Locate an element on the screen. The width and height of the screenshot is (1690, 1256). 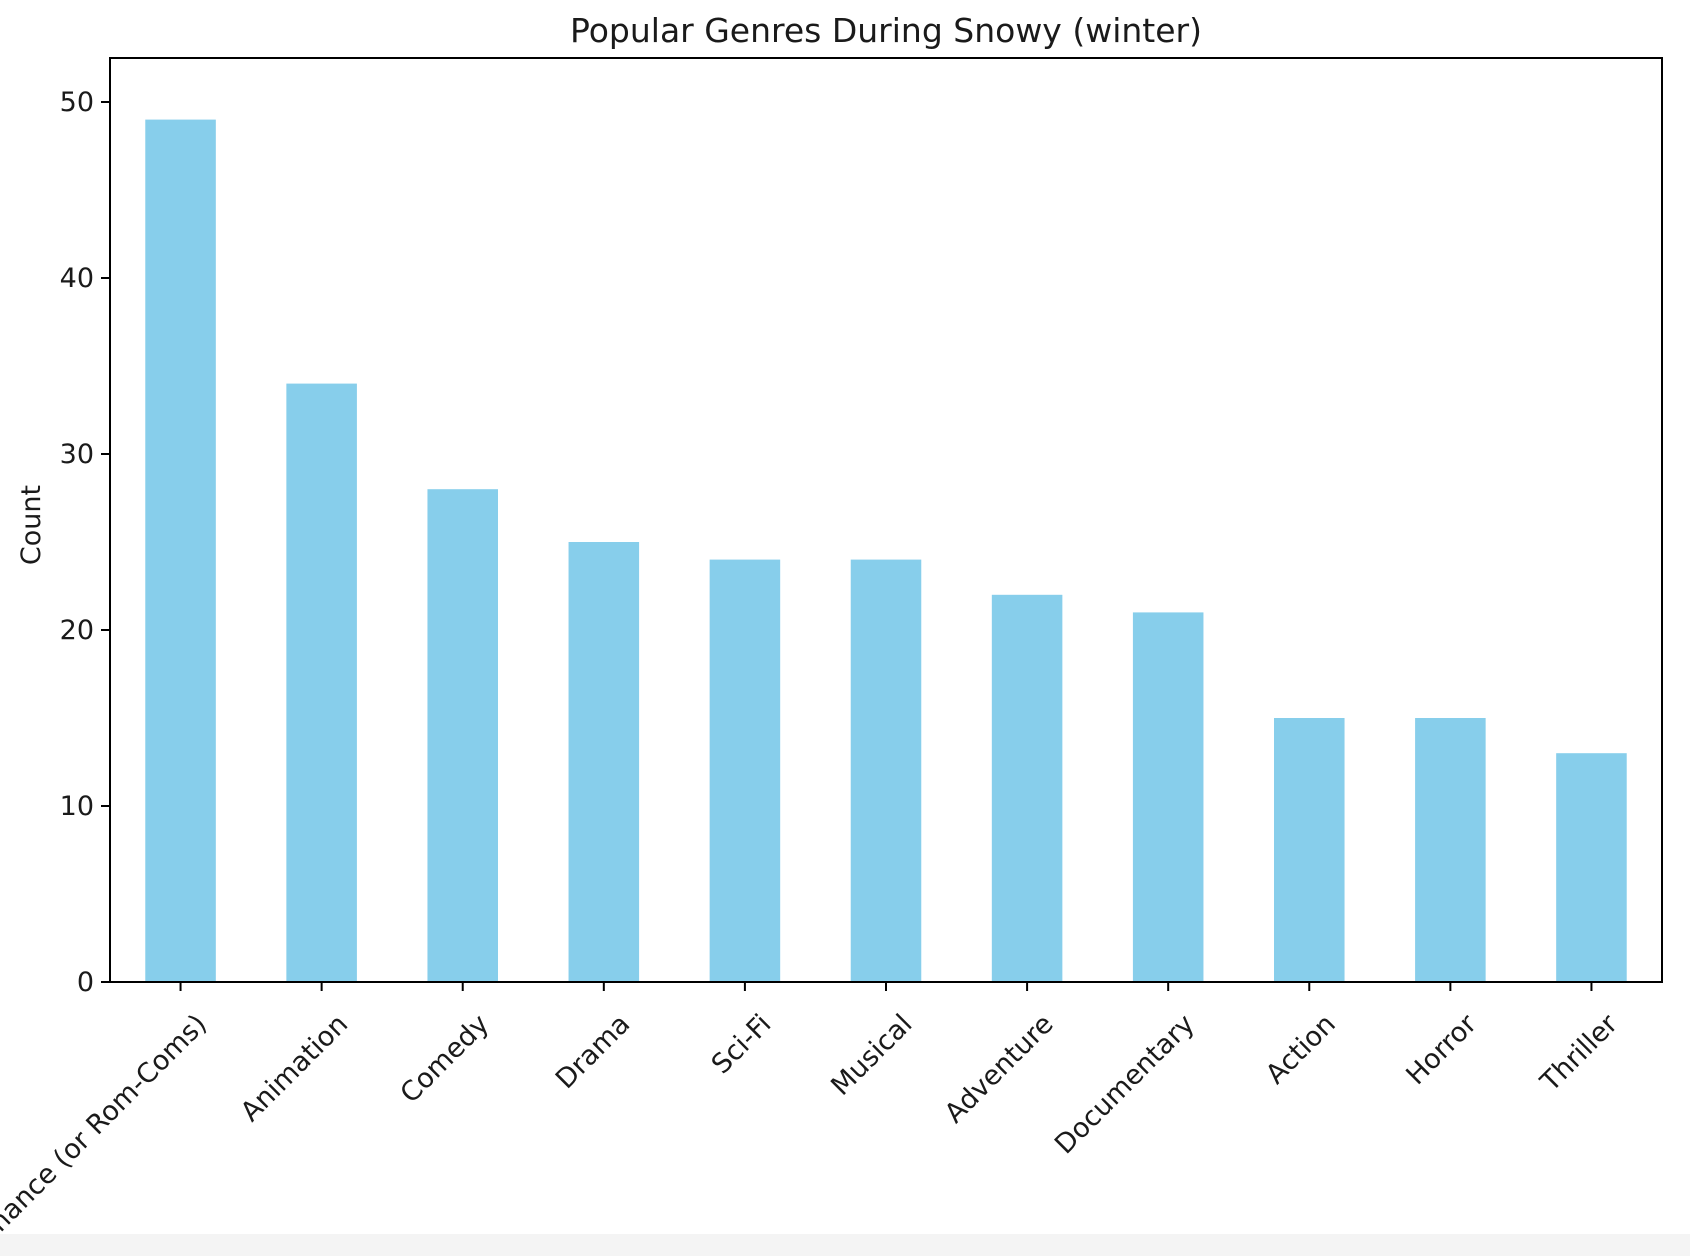
y-tick-label: 20 is located at coordinates (77, 630).